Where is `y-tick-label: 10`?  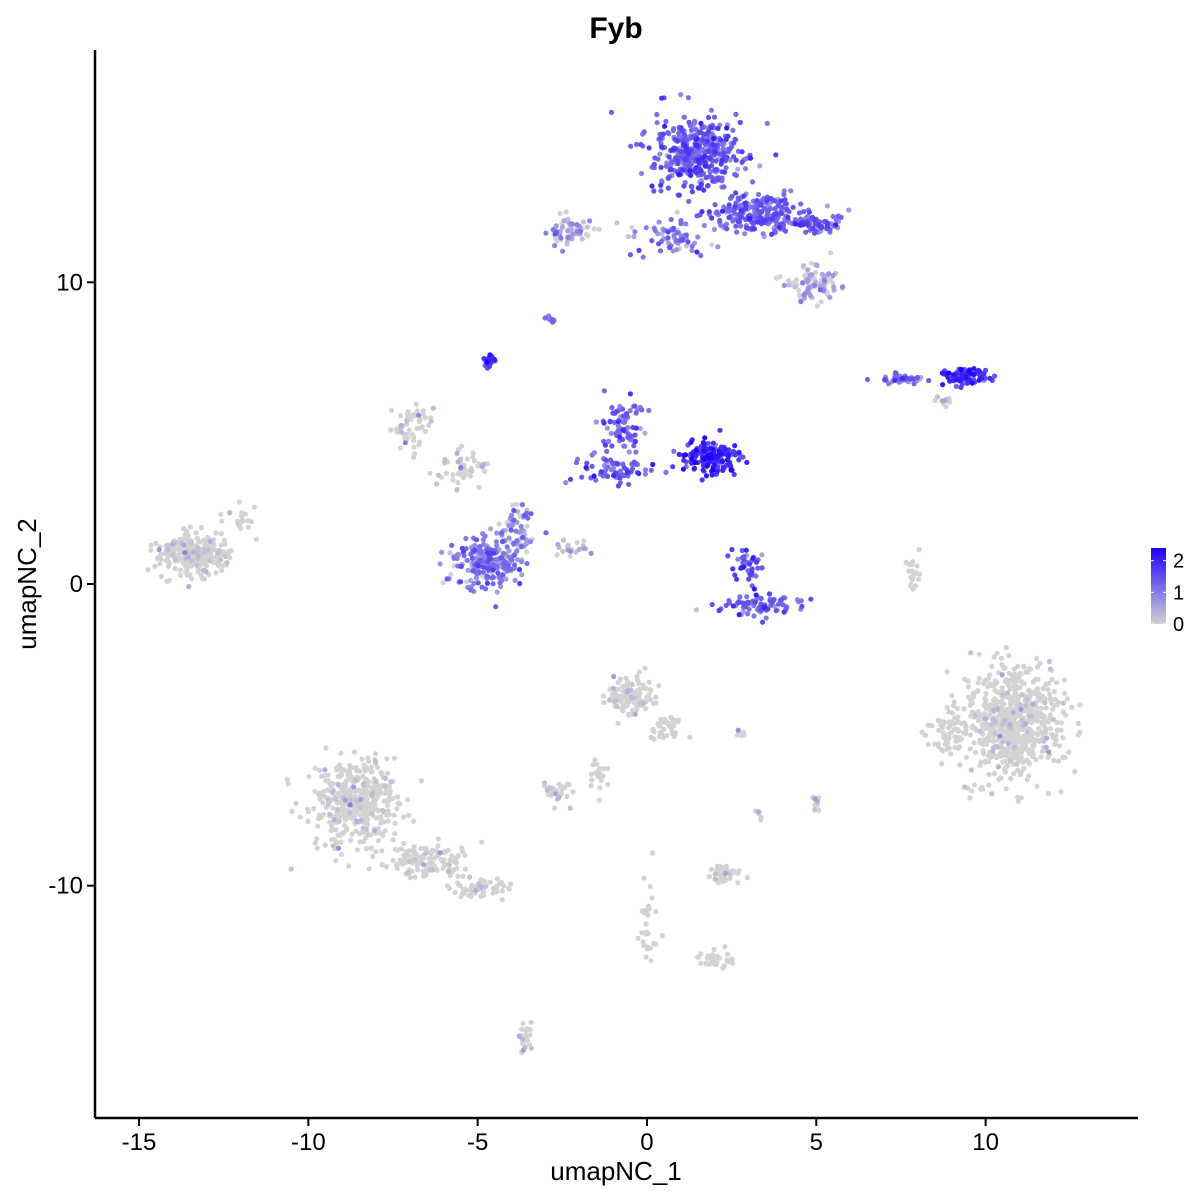
y-tick-label: 10 is located at coordinates (69, 282).